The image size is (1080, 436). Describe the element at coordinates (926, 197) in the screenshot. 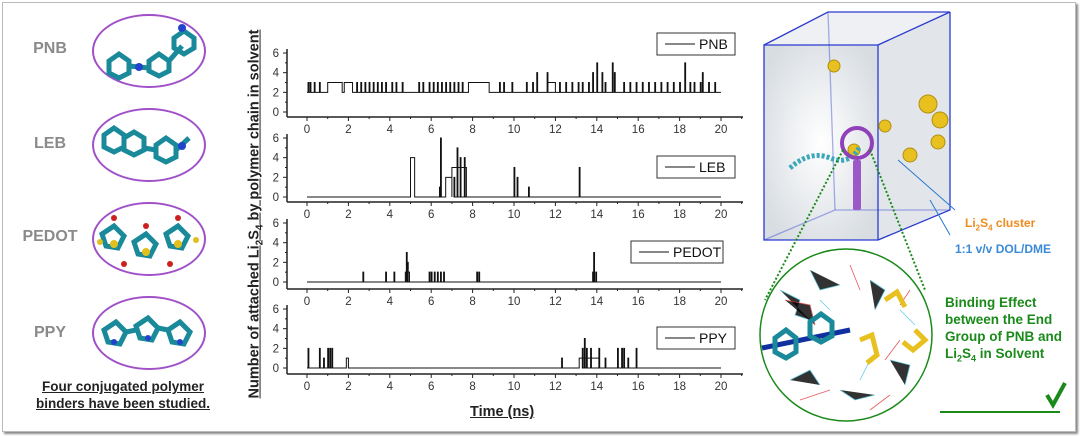

I see `pointer-arrows` at that location.